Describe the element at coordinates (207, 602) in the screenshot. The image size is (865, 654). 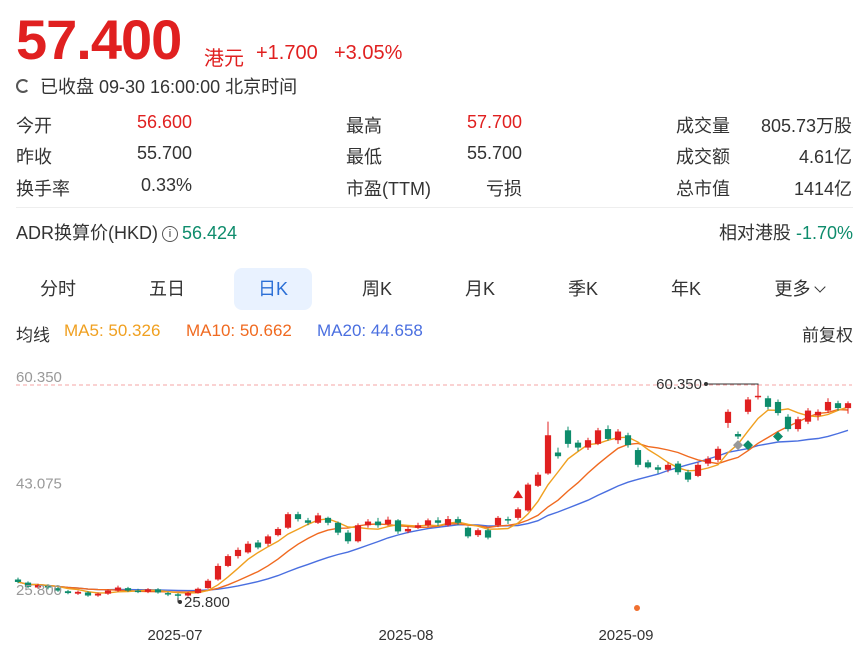
I see `low-annotation-label: 25.800` at that location.